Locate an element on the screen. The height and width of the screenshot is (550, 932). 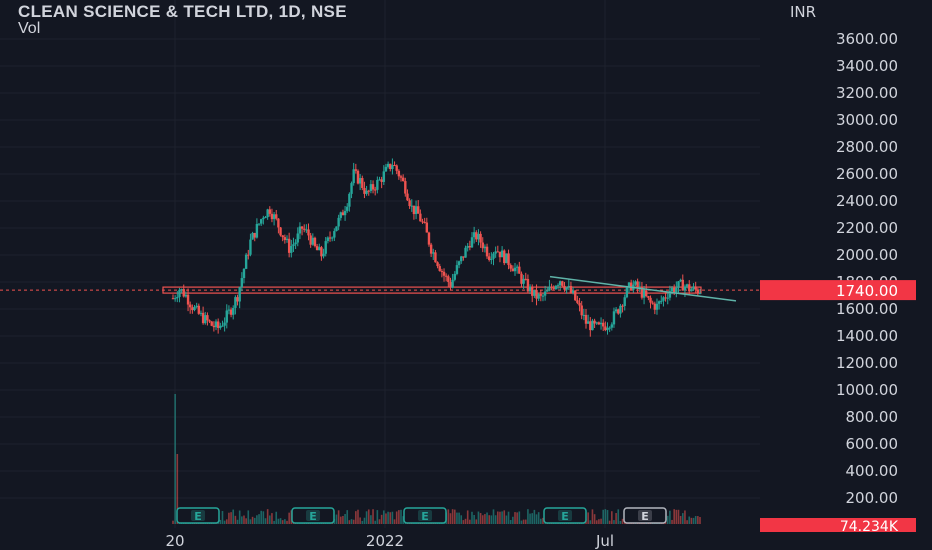
symbol-title: CLEAN SCIENCE & TECH LTD, 1D, NSE is located at coordinates (182, 11).